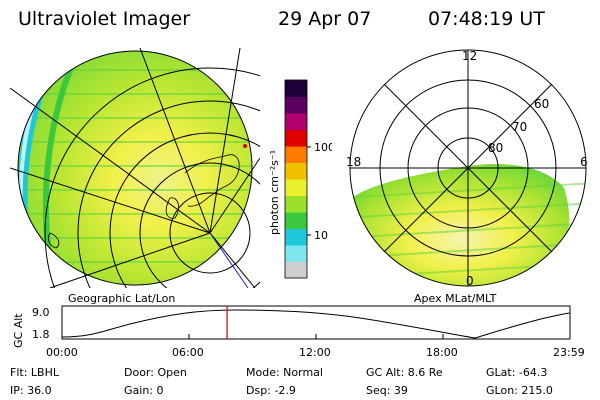  What do you see at coordinates (404, 372) in the screenshot?
I see `status-gc-alt: GC Alt: 8.6 Re` at bounding box center [404, 372].